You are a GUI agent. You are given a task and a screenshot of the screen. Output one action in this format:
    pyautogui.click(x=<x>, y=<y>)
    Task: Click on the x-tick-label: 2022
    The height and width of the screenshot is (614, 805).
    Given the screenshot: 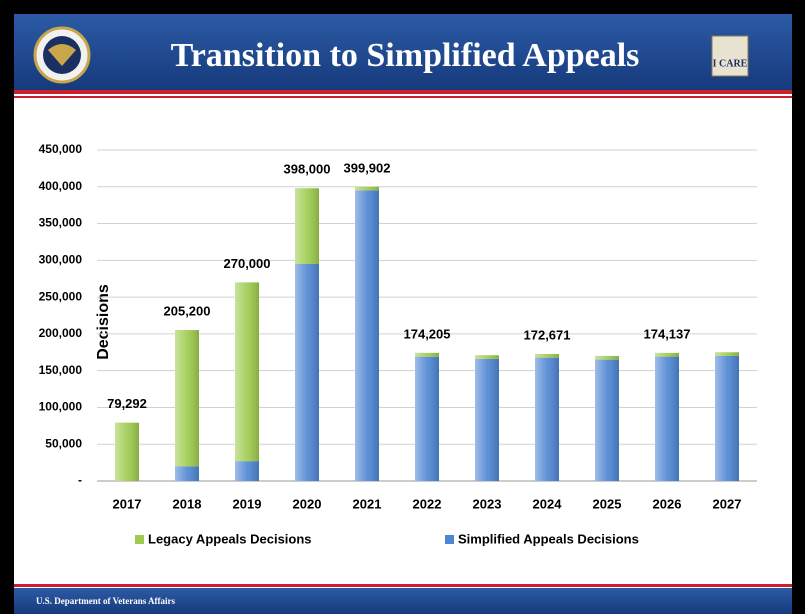 What is the action you would take?
    pyautogui.click(x=427, y=503)
    